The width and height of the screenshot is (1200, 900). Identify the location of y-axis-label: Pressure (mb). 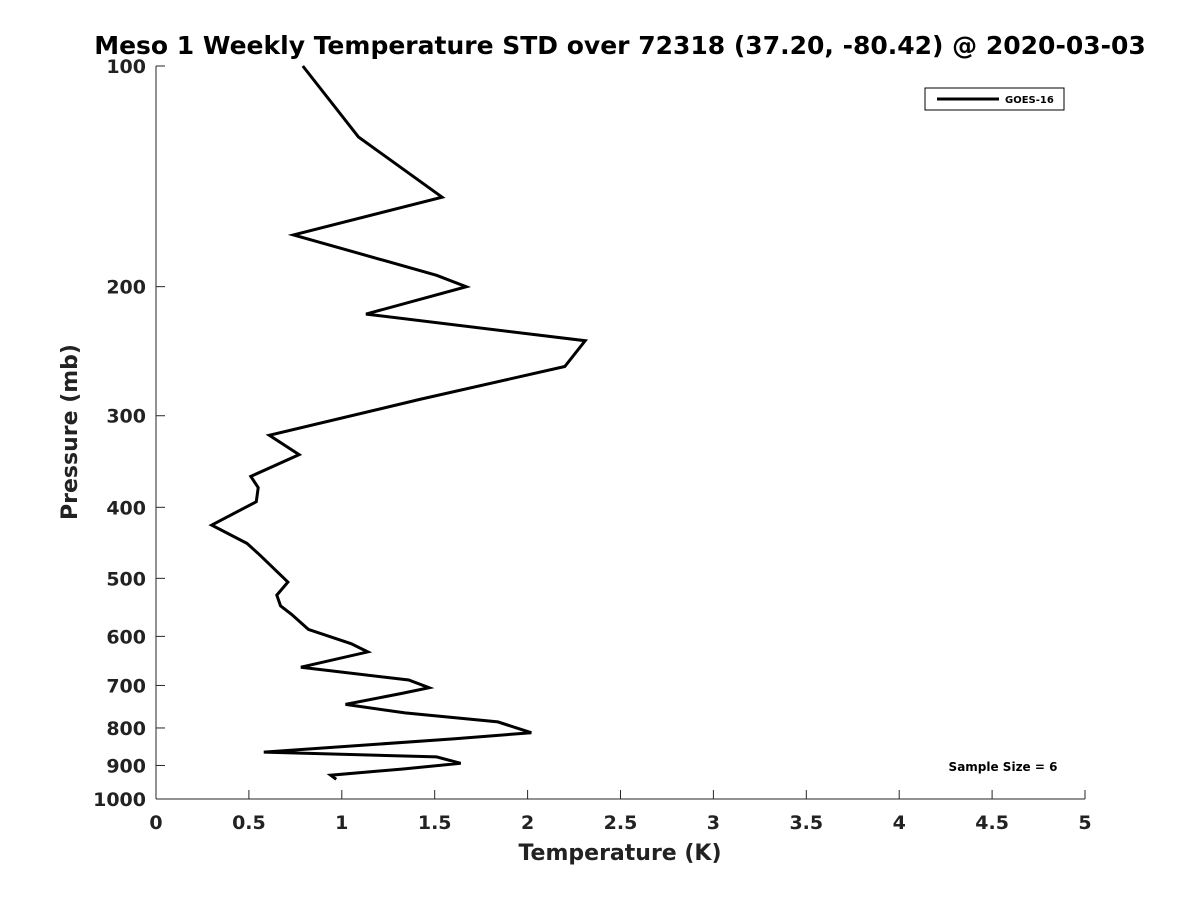
(70, 432).